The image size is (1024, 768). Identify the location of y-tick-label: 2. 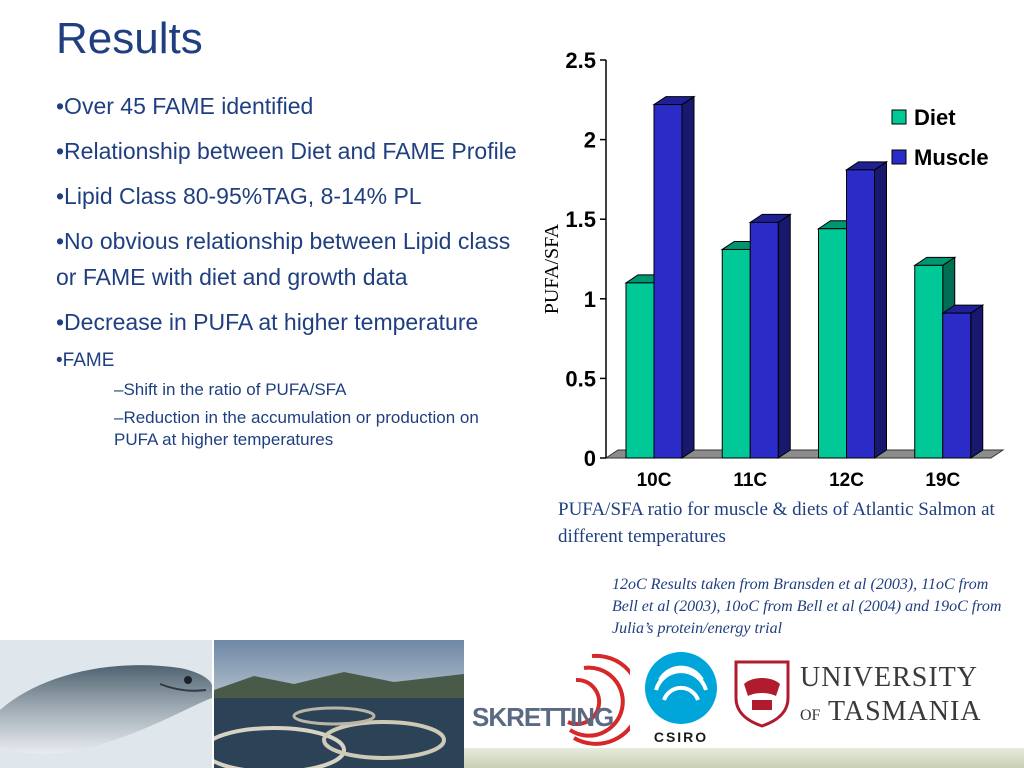
(590, 140).